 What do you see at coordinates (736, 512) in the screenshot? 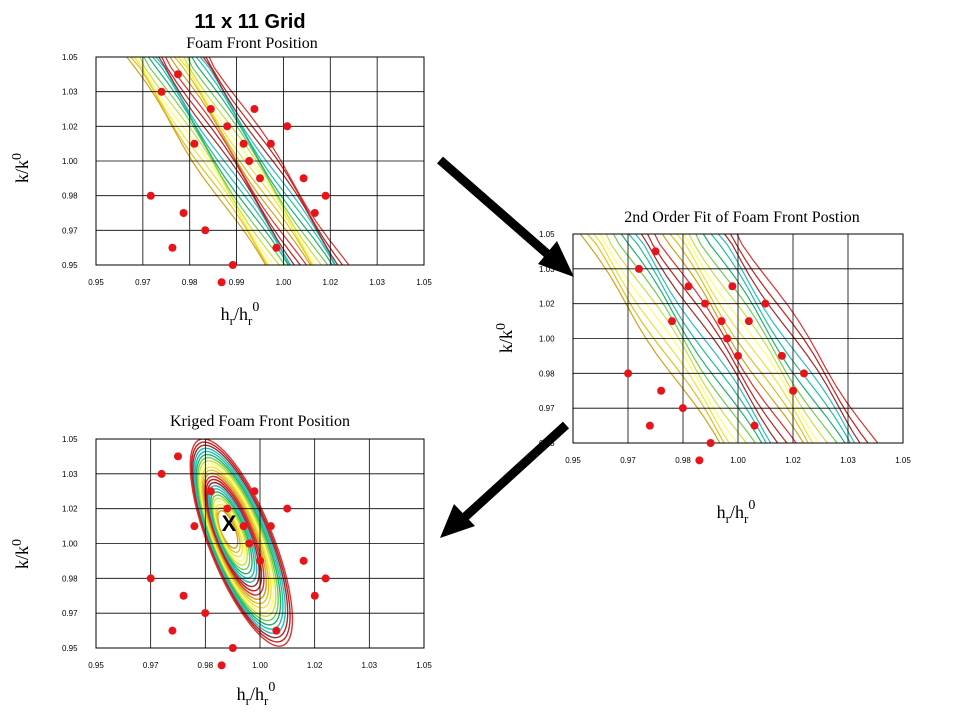
I see `chart-2-xlabel: hr/hr0` at bounding box center [736, 512].